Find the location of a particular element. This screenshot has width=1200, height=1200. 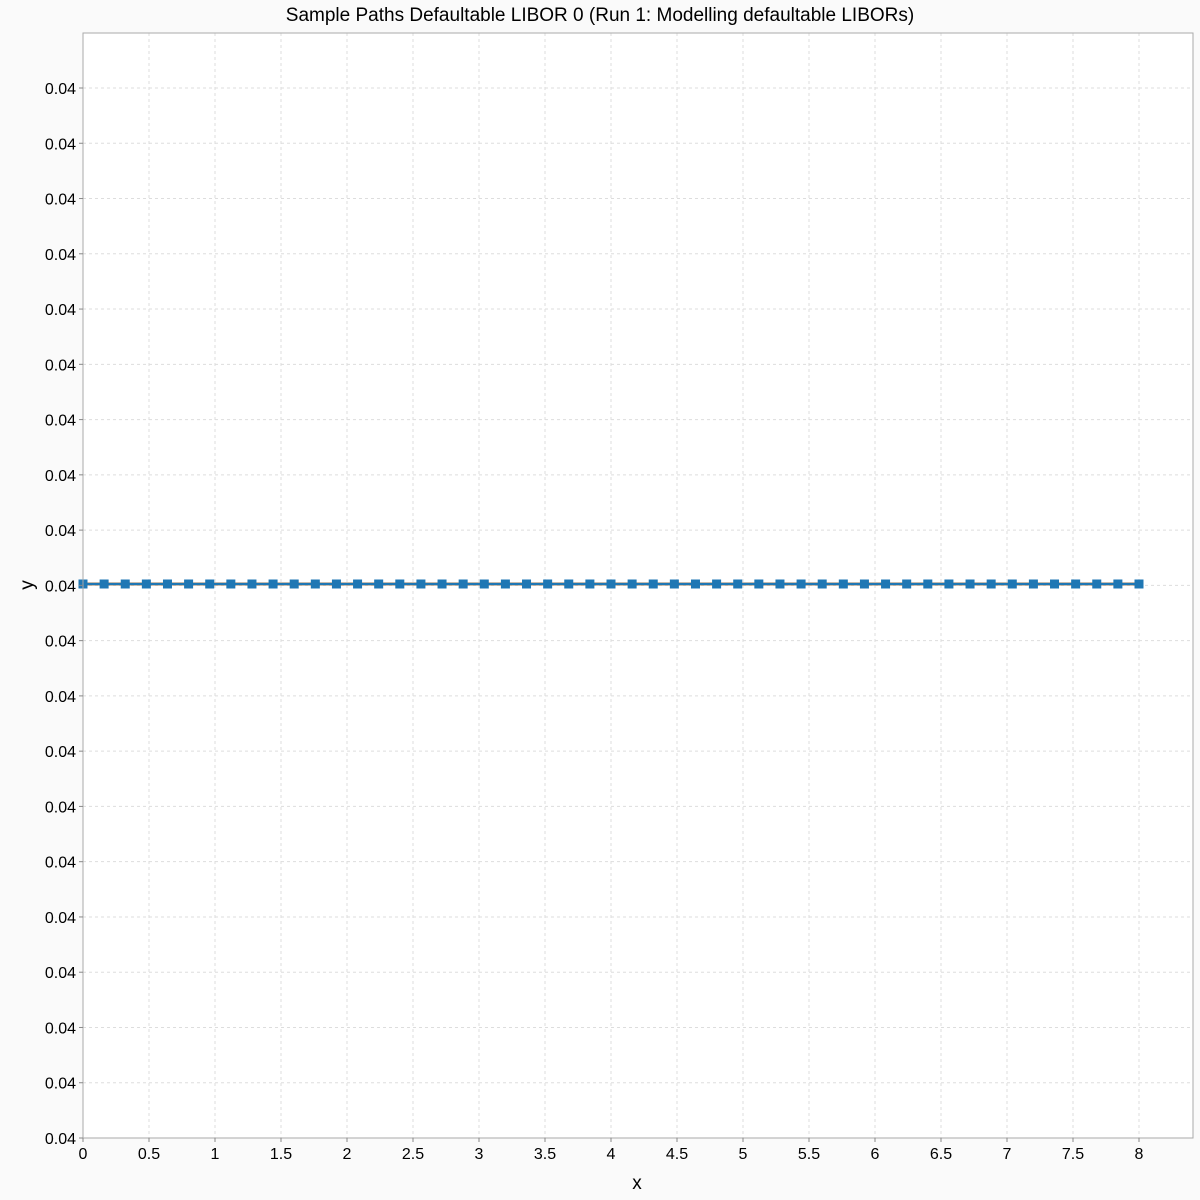

series-markers is located at coordinates (611, 584).